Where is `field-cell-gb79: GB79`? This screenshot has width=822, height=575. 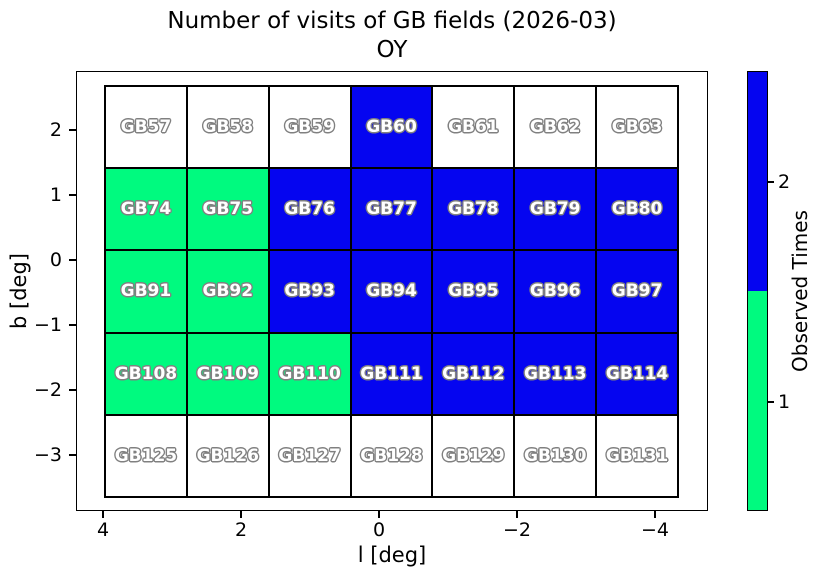 field-cell-gb79: GB79 is located at coordinates (555, 209).